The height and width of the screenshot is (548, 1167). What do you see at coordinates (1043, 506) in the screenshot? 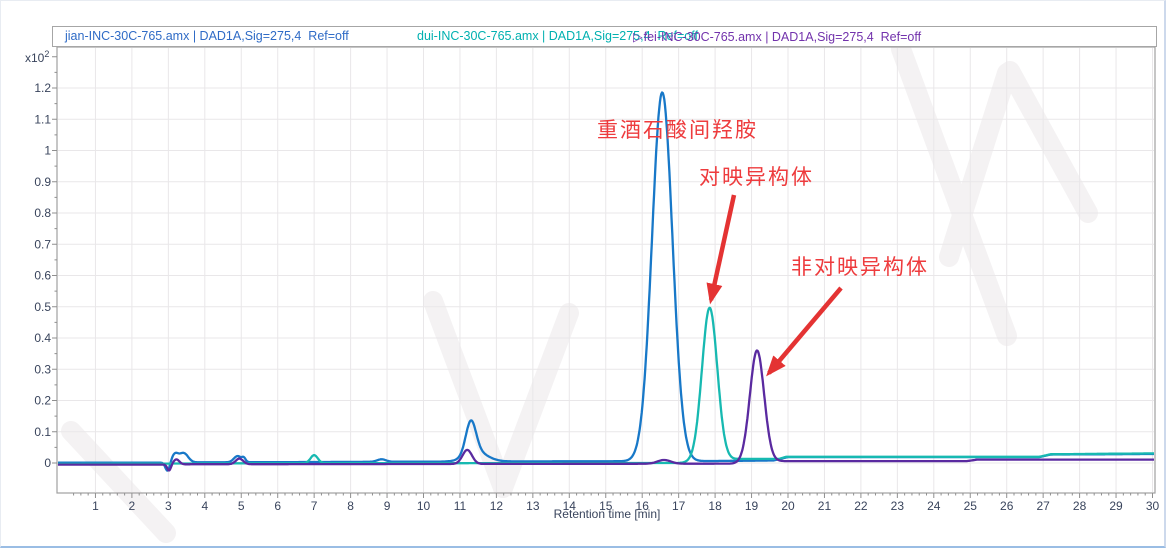
I see `x-tick-label: 27` at bounding box center [1043, 506].